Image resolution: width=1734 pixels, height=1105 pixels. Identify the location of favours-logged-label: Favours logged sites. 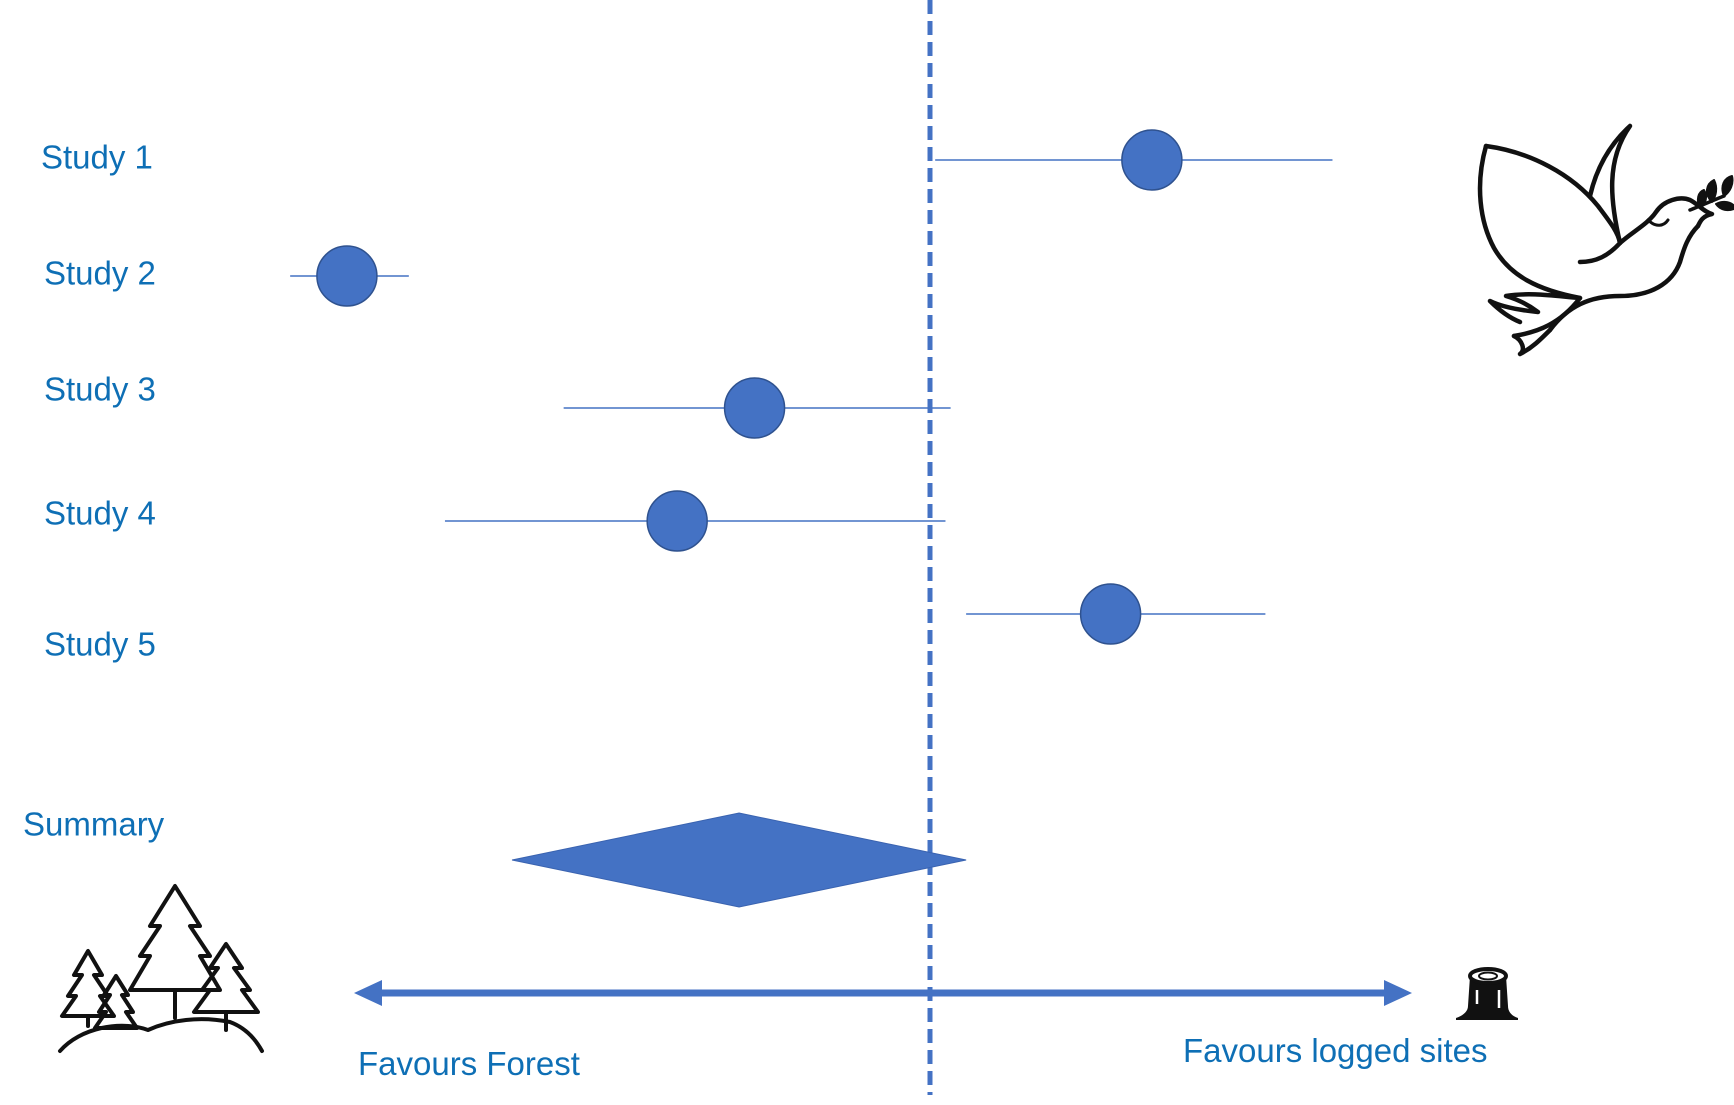
(1335, 1050).